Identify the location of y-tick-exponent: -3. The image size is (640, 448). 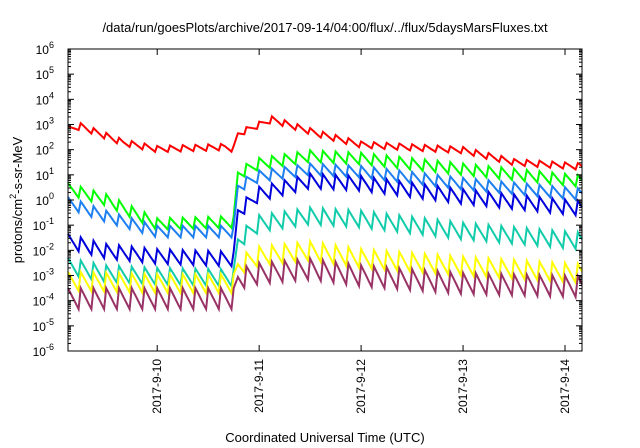
(50, 272).